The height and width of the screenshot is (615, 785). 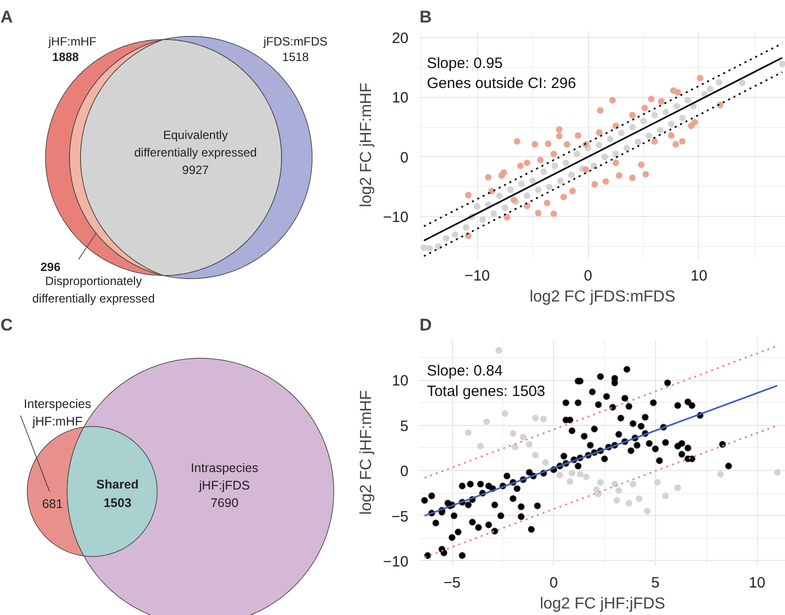 What do you see at coordinates (655, 583) in the screenshot?
I see `x-tick-label: 5` at bounding box center [655, 583].